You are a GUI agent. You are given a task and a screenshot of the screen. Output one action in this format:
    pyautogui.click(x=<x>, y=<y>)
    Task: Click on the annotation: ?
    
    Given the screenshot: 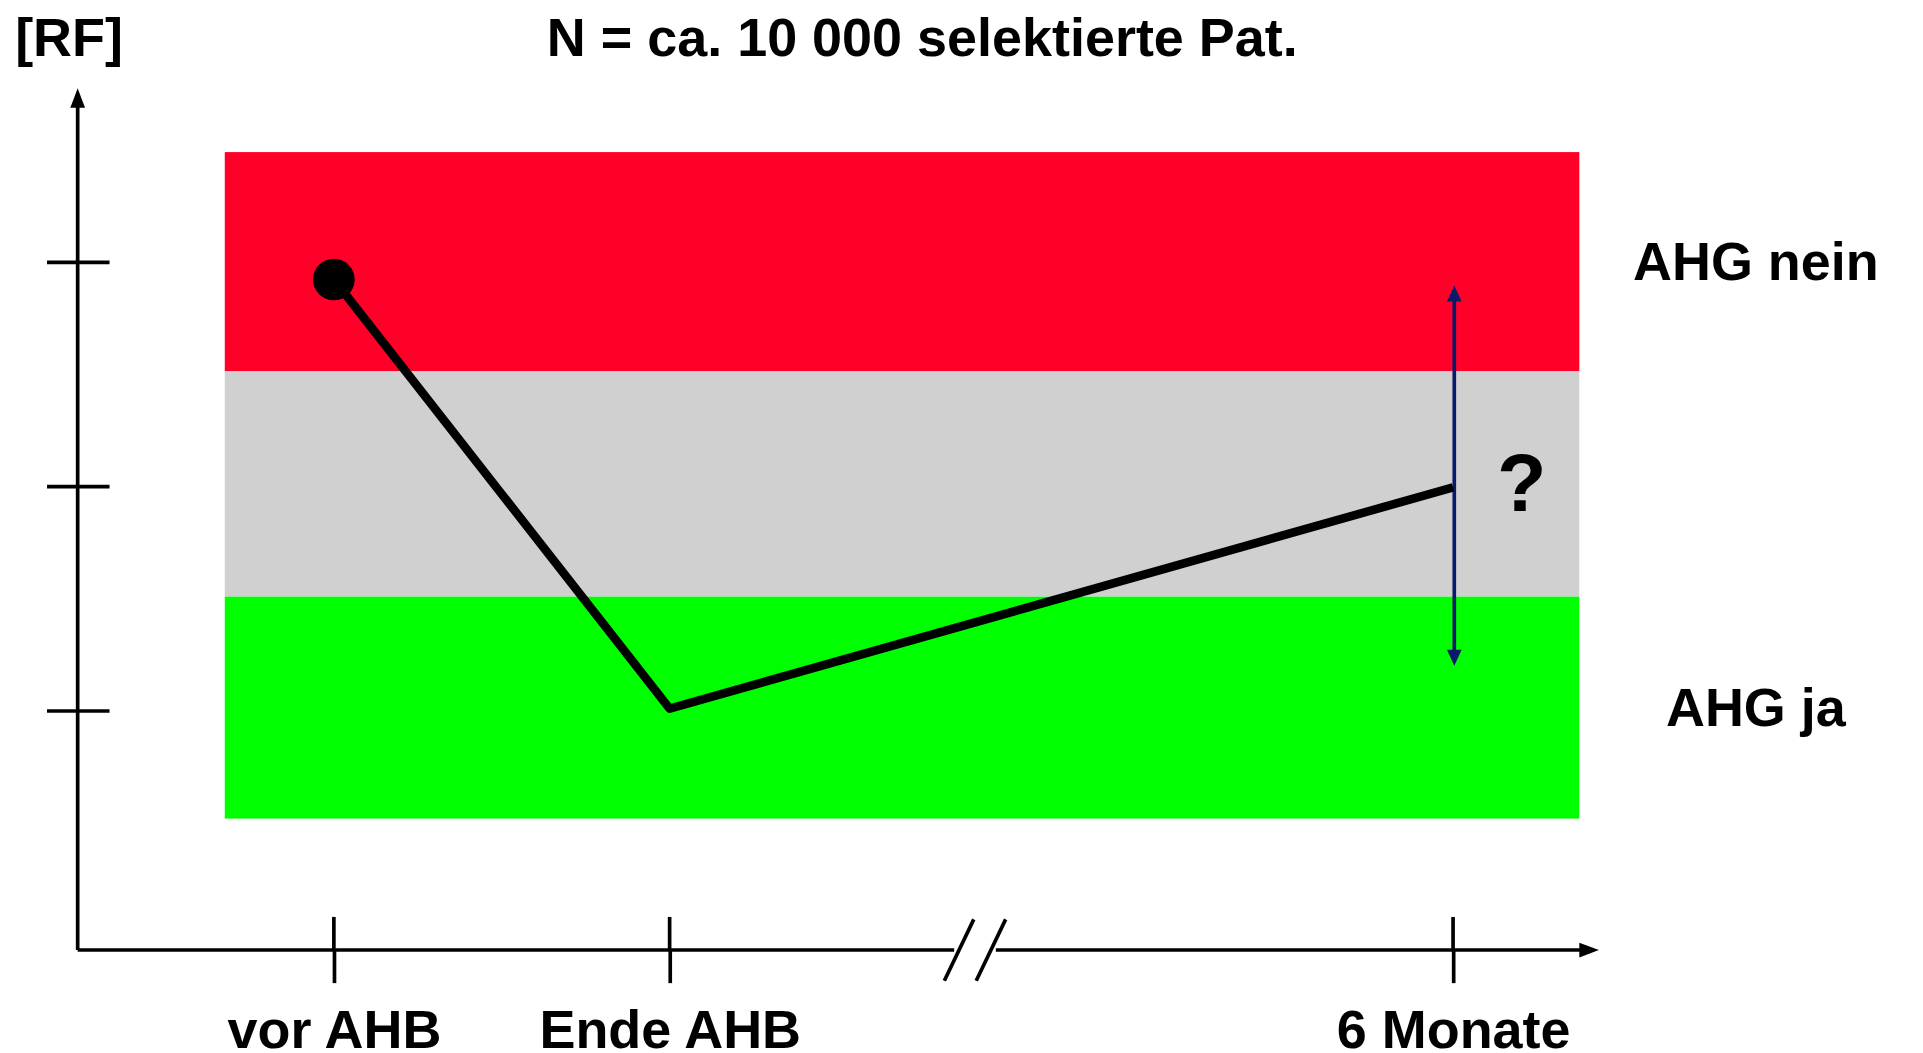 What is the action you would take?
    pyautogui.click(x=1522, y=483)
    